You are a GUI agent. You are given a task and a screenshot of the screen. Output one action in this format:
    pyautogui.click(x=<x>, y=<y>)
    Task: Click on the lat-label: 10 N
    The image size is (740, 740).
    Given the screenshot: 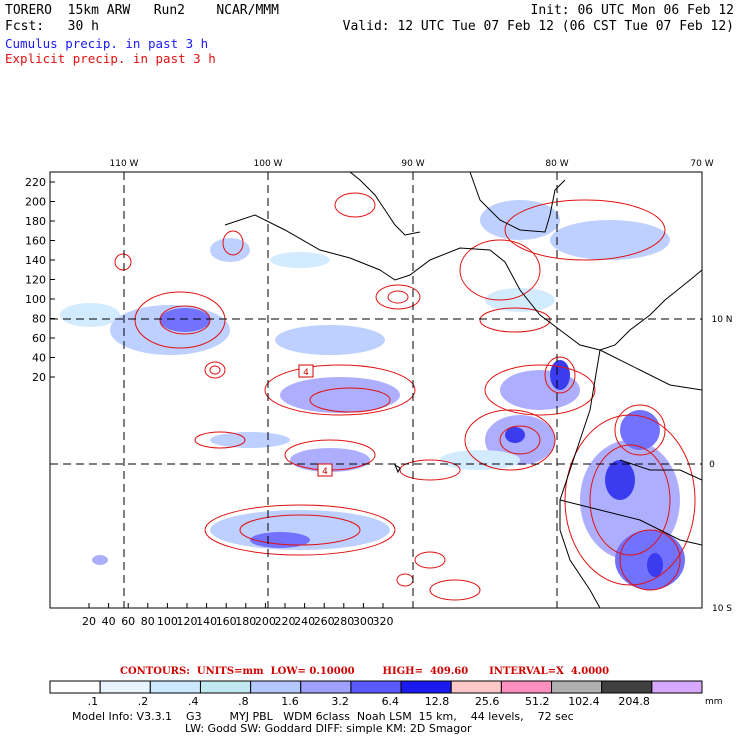 What is the action you would take?
    pyautogui.click(x=721, y=320)
    